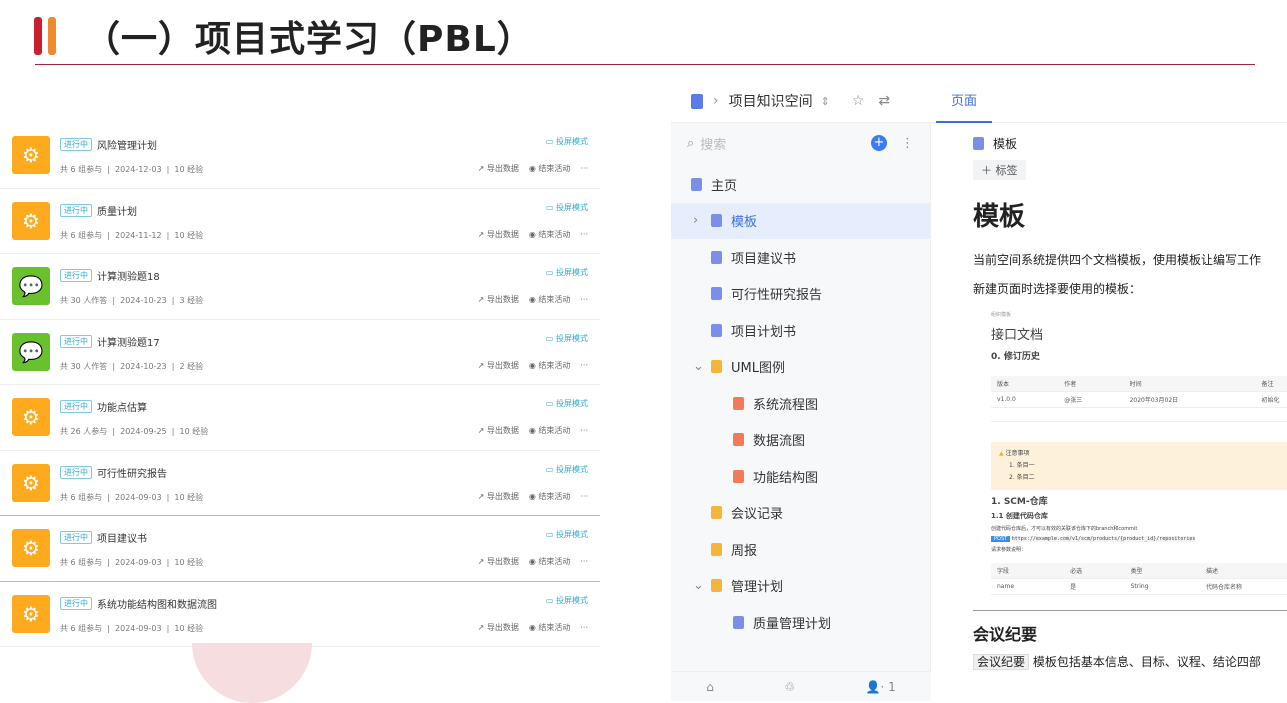 This screenshot has width=1287, height=703. Describe the element at coordinates (31, 286) in the screenshot. I see `chat-bubbles-icon: 💬` at that location.